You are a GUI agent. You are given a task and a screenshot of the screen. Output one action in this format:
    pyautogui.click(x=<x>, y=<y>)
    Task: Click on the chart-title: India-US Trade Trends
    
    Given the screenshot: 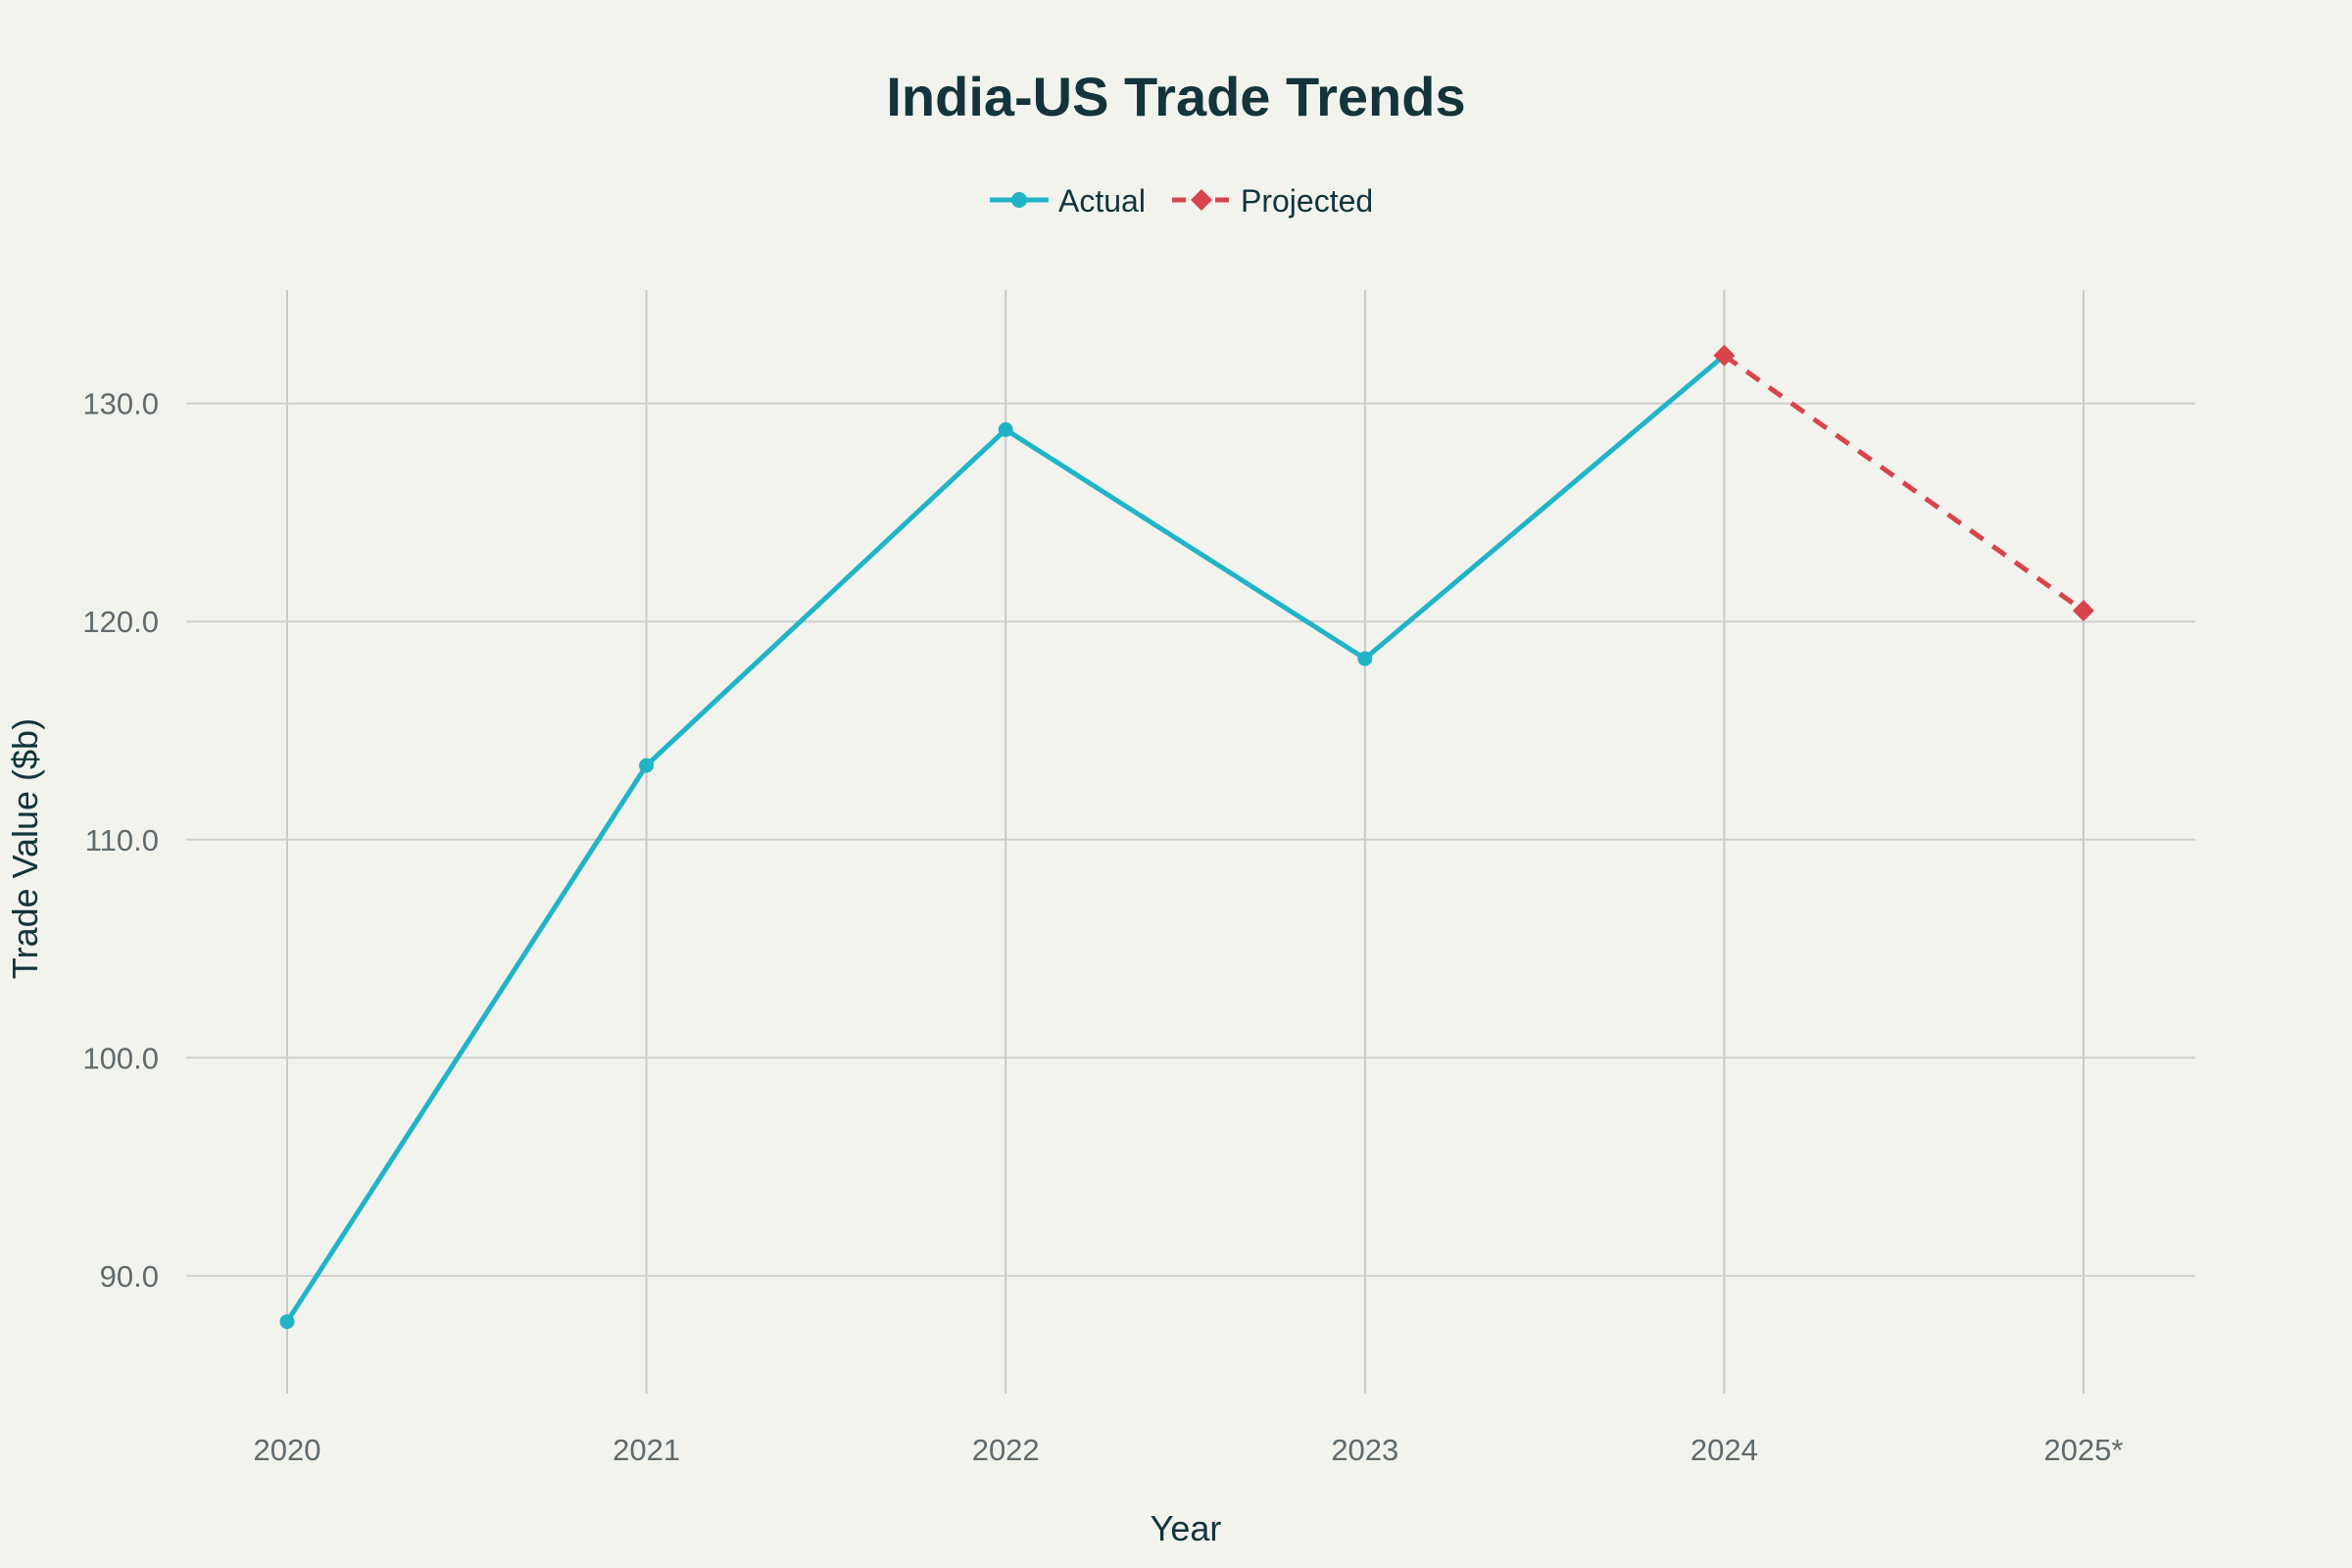 What is the action you would take?
    pyautogui.click(x=1175, y=96)
    